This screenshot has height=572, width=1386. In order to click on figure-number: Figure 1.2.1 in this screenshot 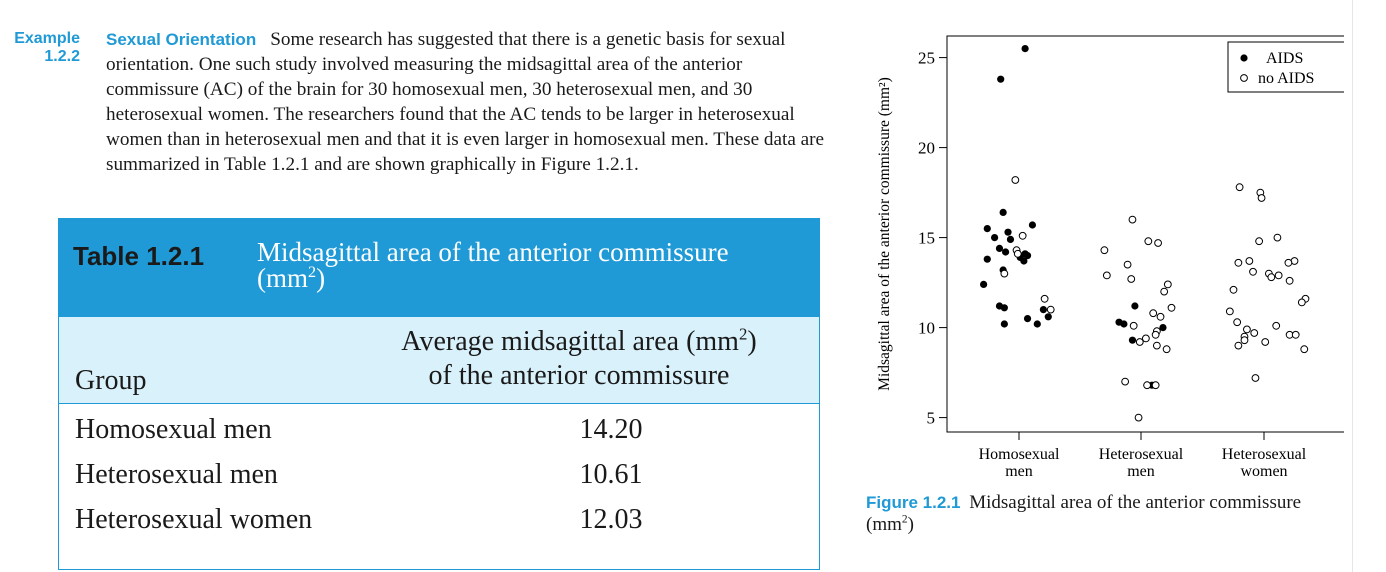, I will do `click(913, 502)`.